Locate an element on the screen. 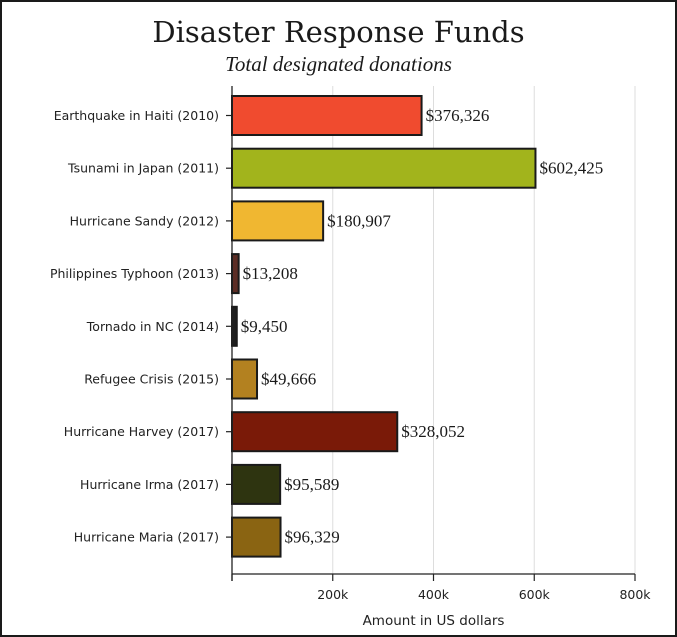  value-label: $95,589 is located at coordinates (311, 484).